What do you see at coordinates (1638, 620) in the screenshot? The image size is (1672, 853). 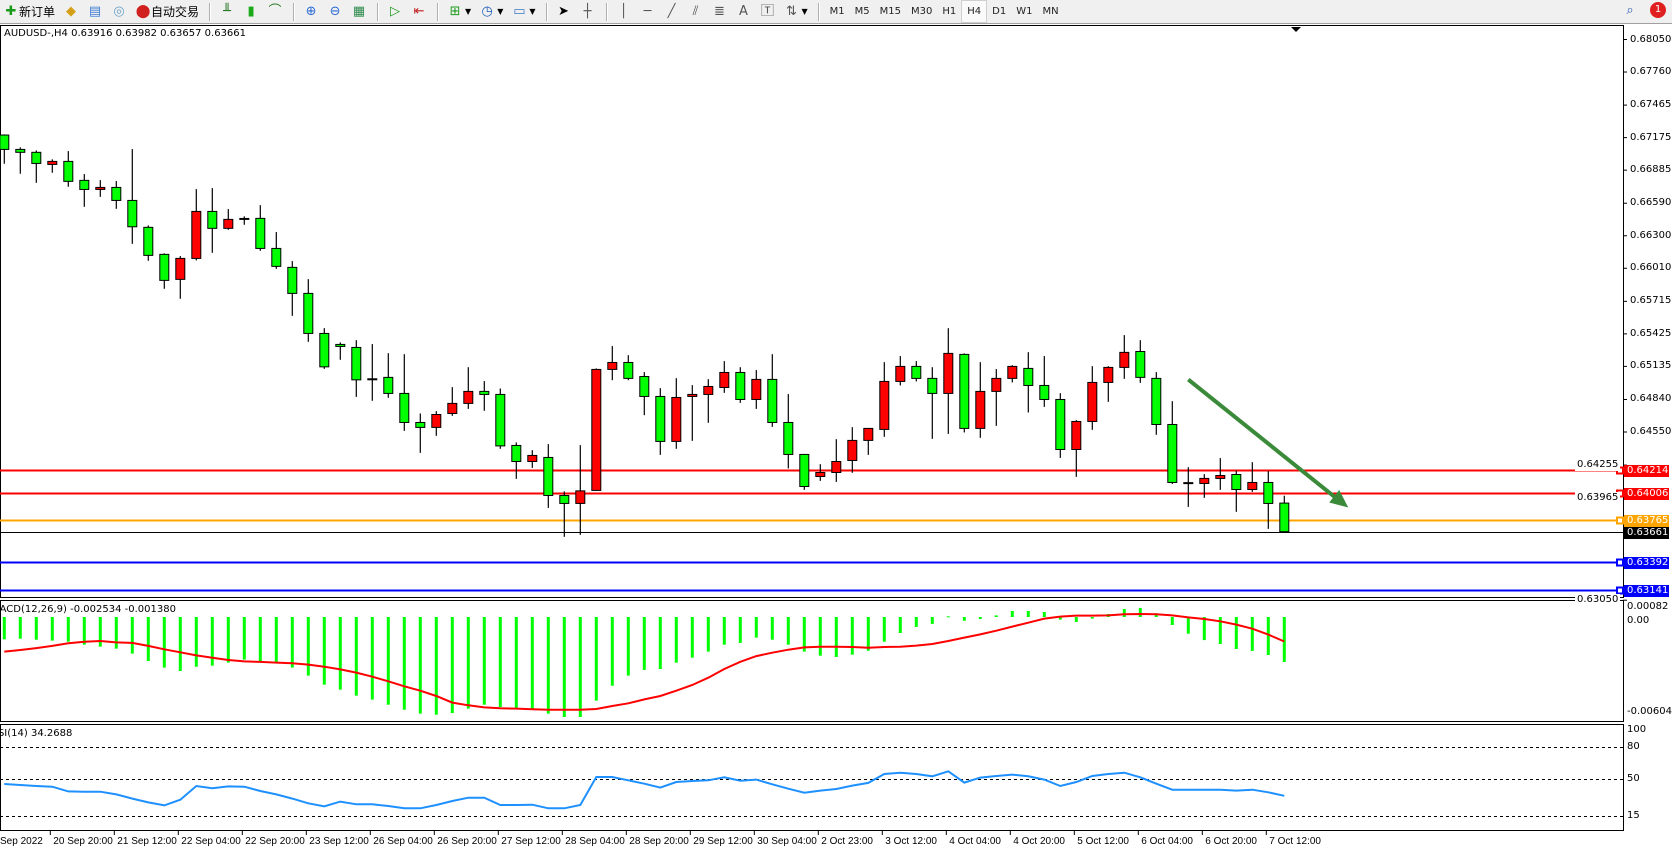 I see `macd-axis-label: 0.00` at bounding box center [1638, 620].